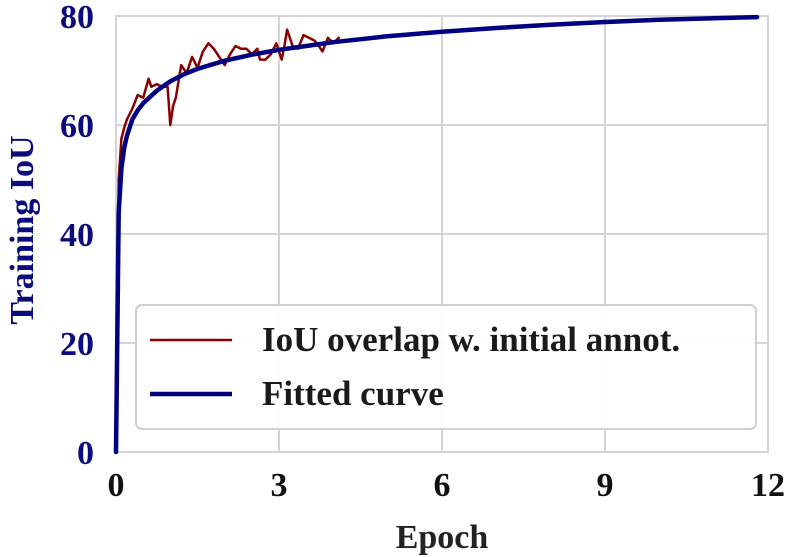 The image size is (790, 557). Describe the element at coordinates (605, 485) in the screenshot. I see `x-tick-label: 9` at that location.